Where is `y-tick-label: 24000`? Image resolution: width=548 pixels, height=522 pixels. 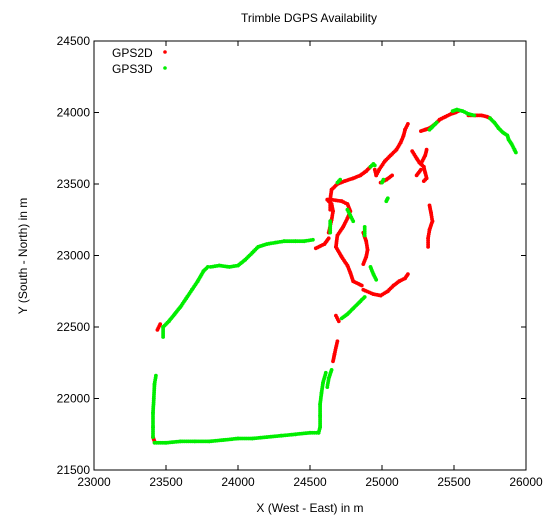 y-tick-label: 24000 is located at coordinates (74, 113).